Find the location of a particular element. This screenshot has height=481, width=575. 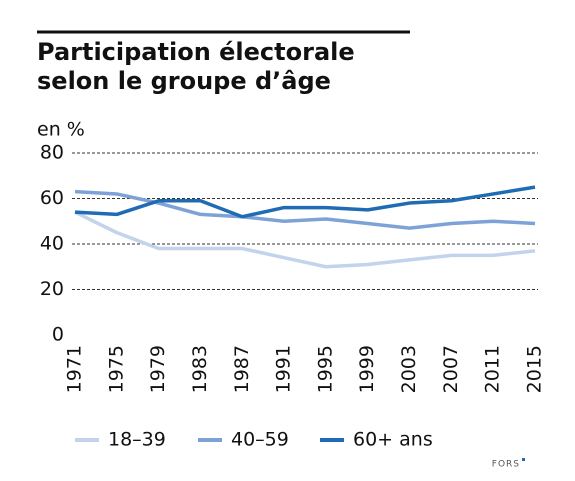

x-tick-label: 2003 is located at coordinates (409, 369).